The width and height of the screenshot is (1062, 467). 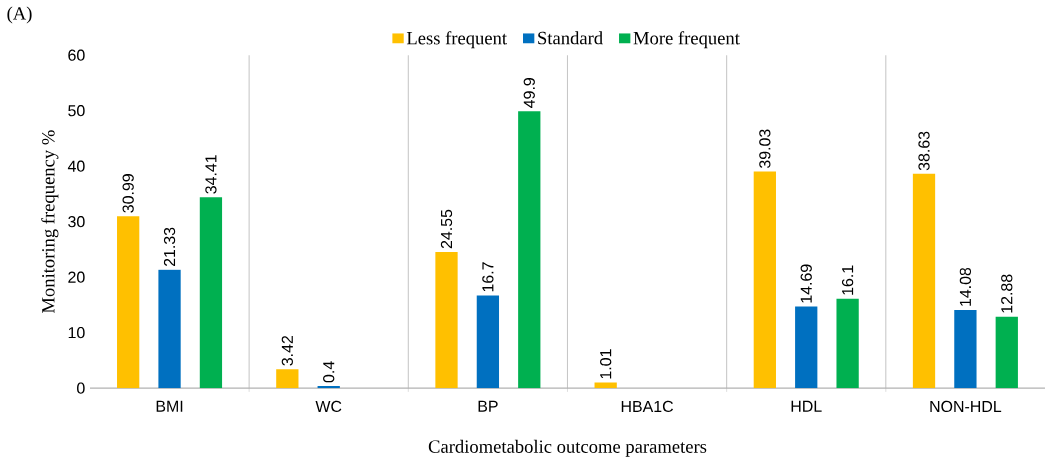 I want to click on y-tick-label: 0, so click(x=81, y=388).